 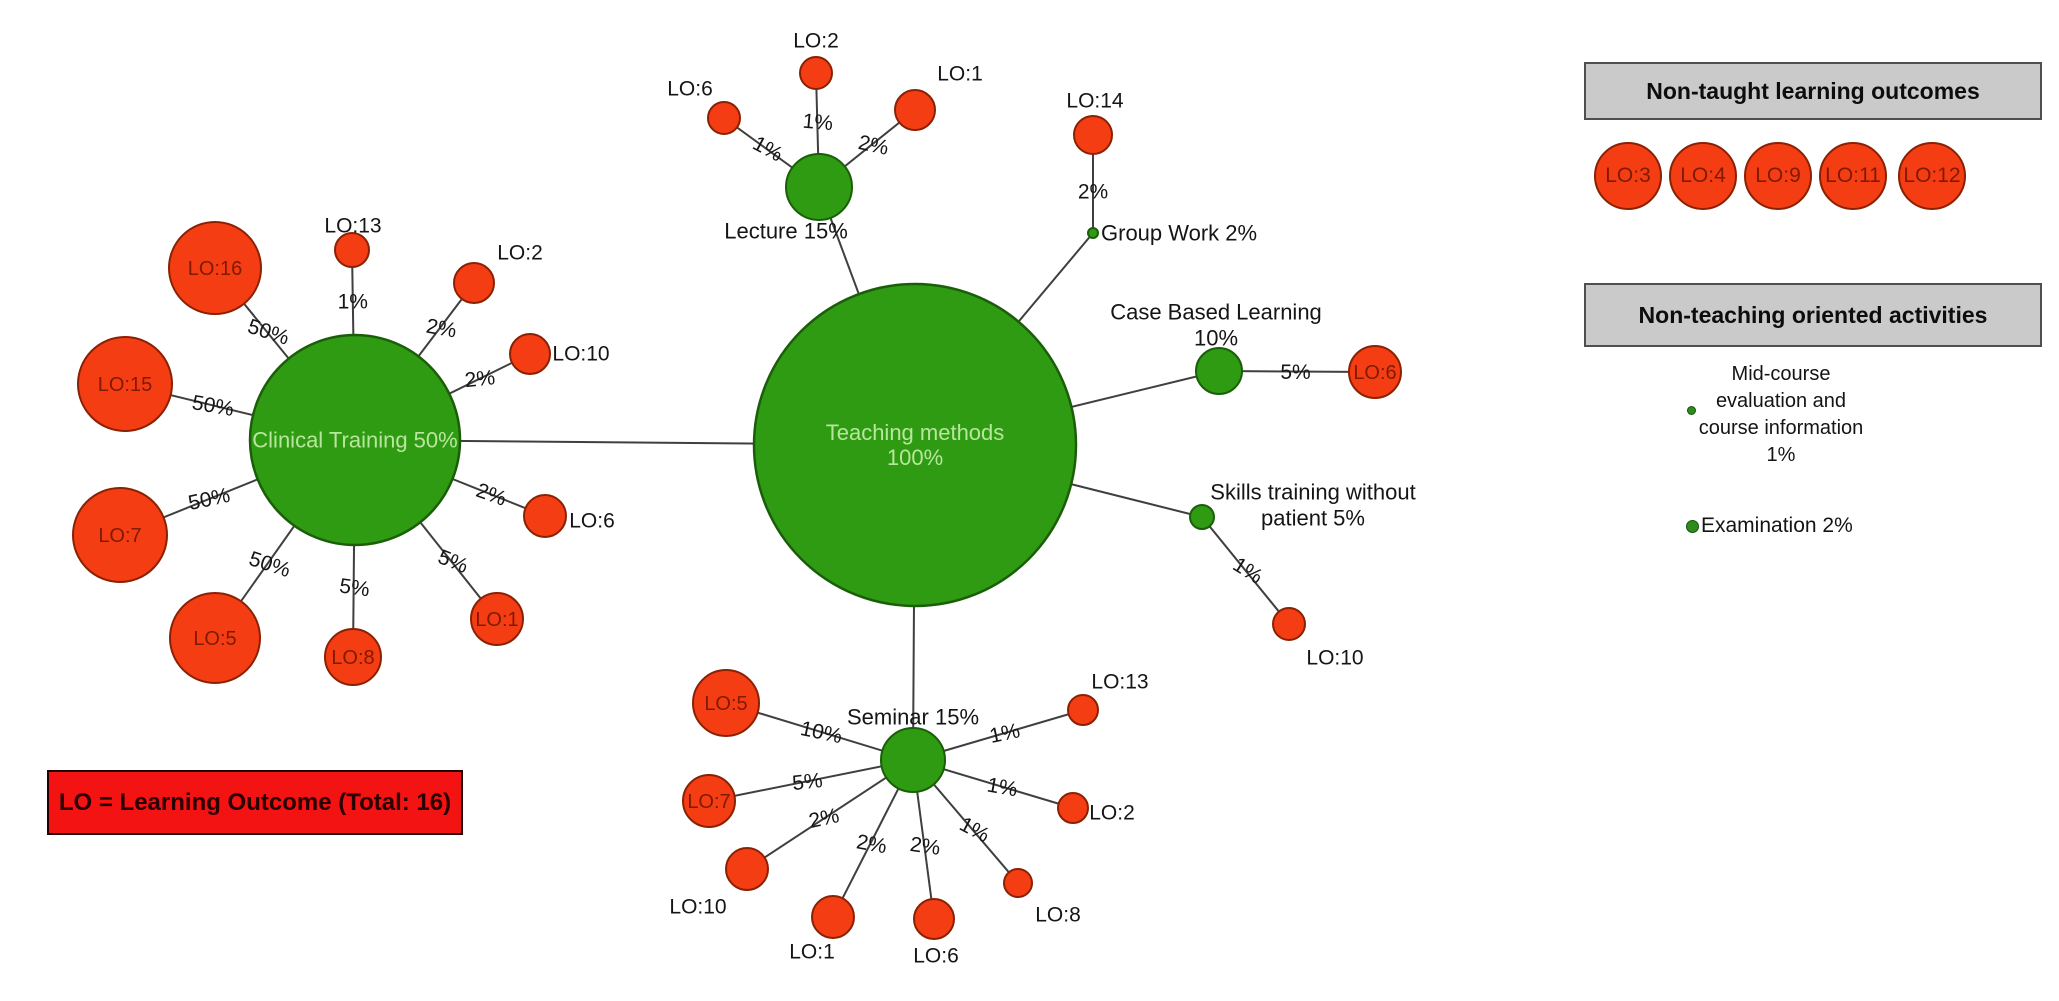 I want to click on node-label-c13: LO:13, so click(x=352, y=225).